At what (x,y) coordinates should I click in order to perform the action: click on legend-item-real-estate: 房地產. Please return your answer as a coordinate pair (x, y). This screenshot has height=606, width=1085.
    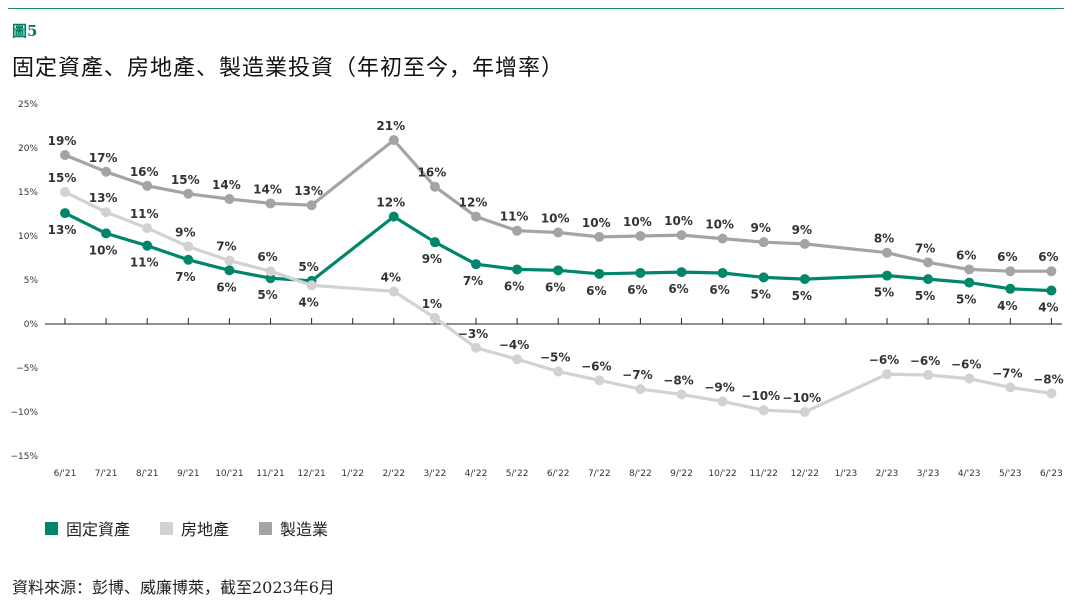
    Looking at the image, I should click on (194, 528).